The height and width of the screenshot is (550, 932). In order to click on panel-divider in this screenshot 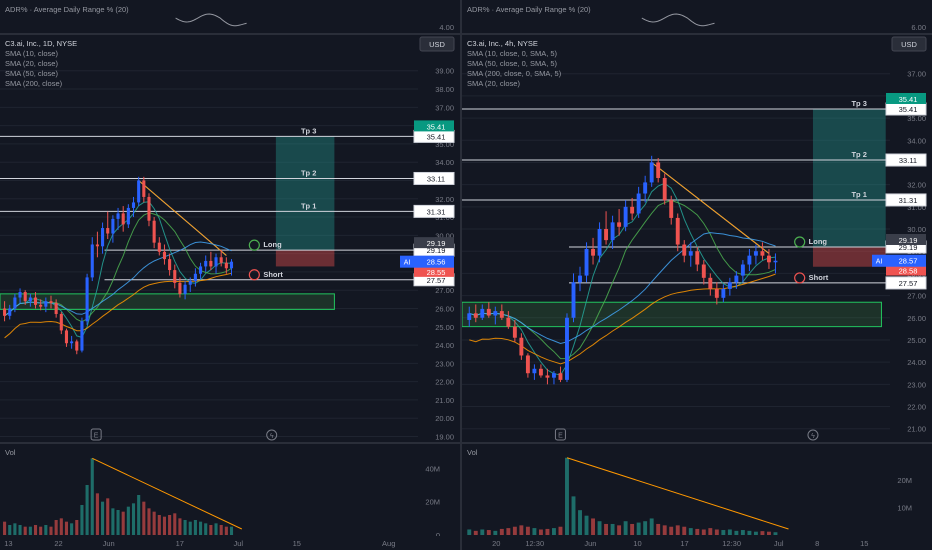, I will do `click(461, 275)`.